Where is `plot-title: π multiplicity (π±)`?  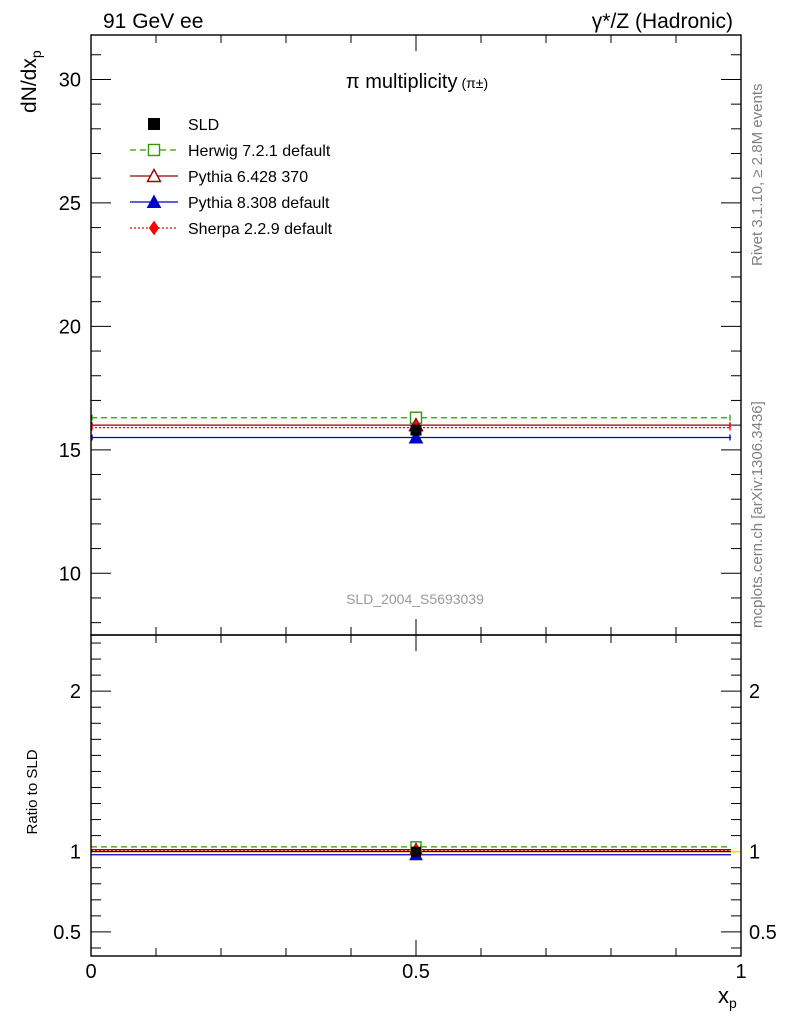
plot-title: π multiplicity (π±) is located at coordinates (417, 82).